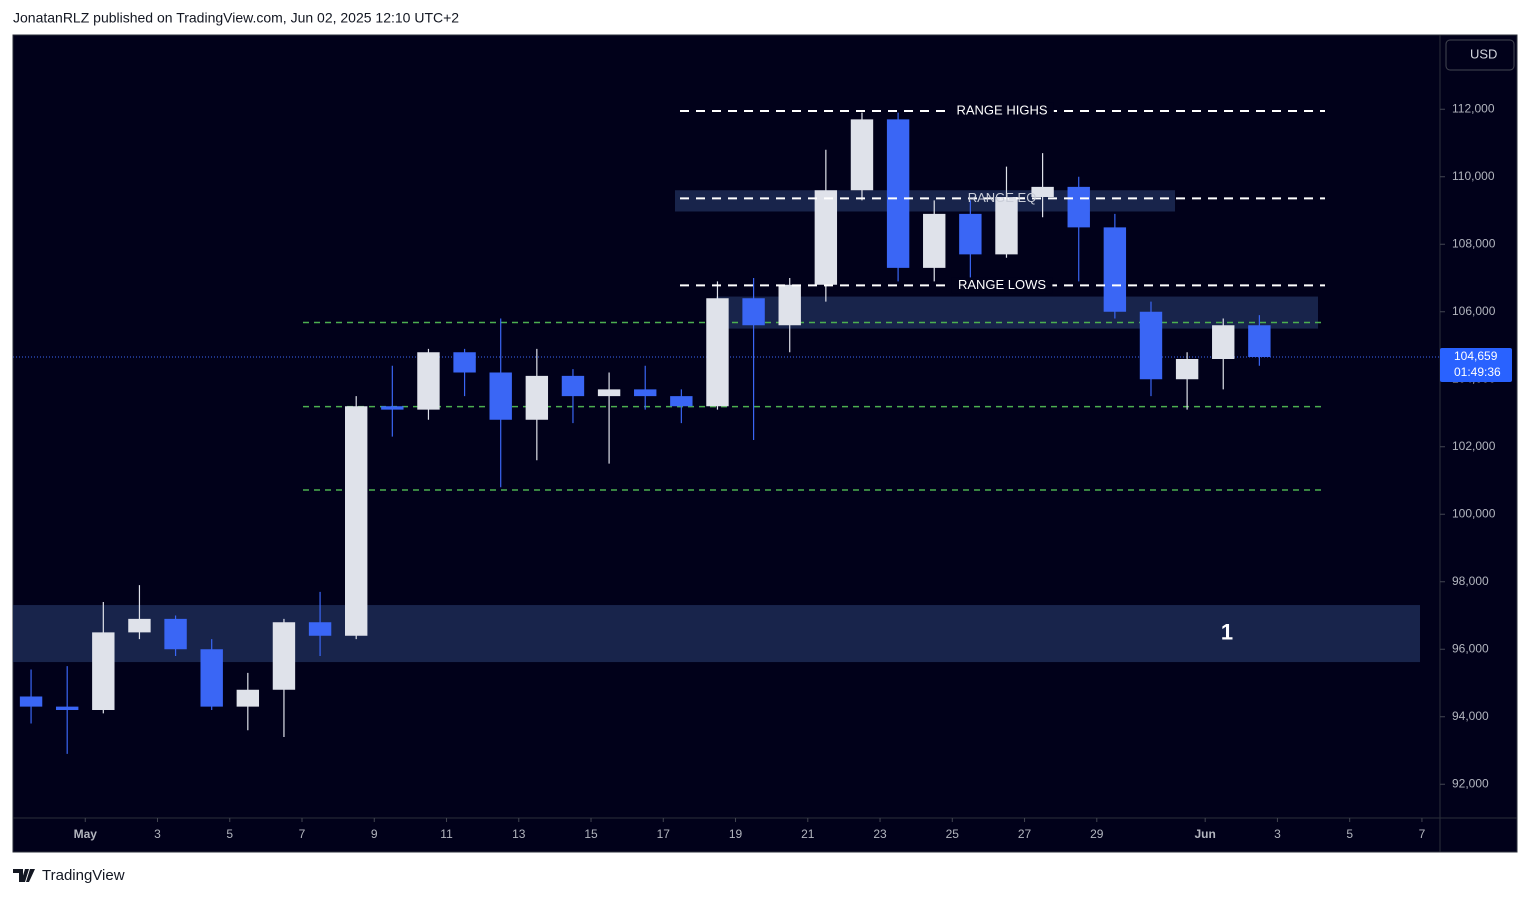 The height and width of the screenshot is (902, 1531). What do you see at coordinates (1470, 648) in the screenshot?
I see `y-tick-label: 96,000` at bounding box center [1470, 648].